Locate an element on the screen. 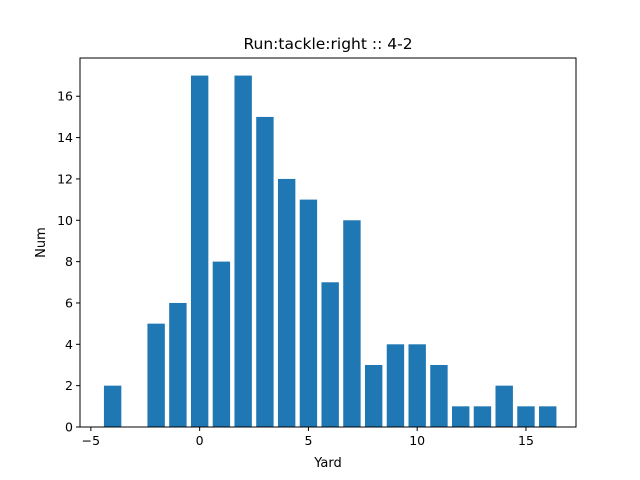 The image size is (640, 480). y-tick-label: 0 is located at coordinates (69, 427).